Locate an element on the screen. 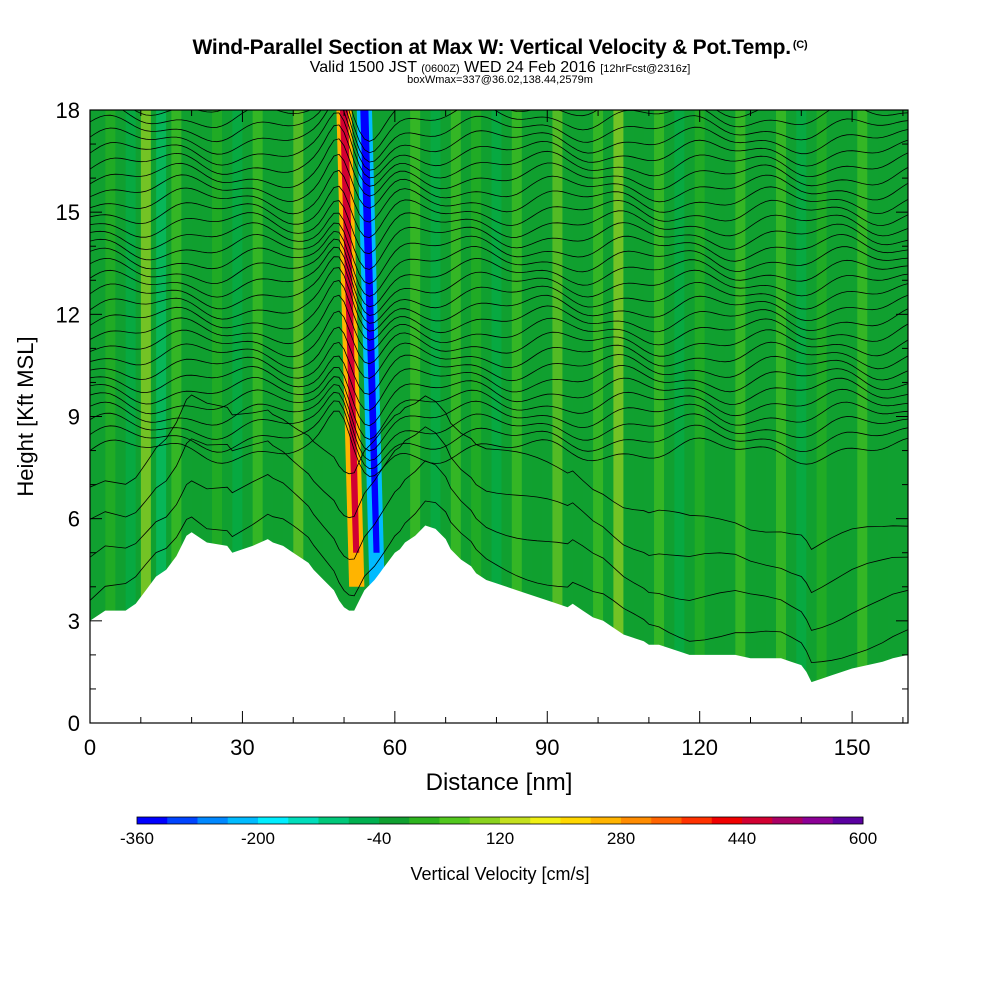 The height and width of the screenshot is (1000, 1000). colorbar-label: Vertical Velocity [cm/s] is located at coordinates (499, 874).